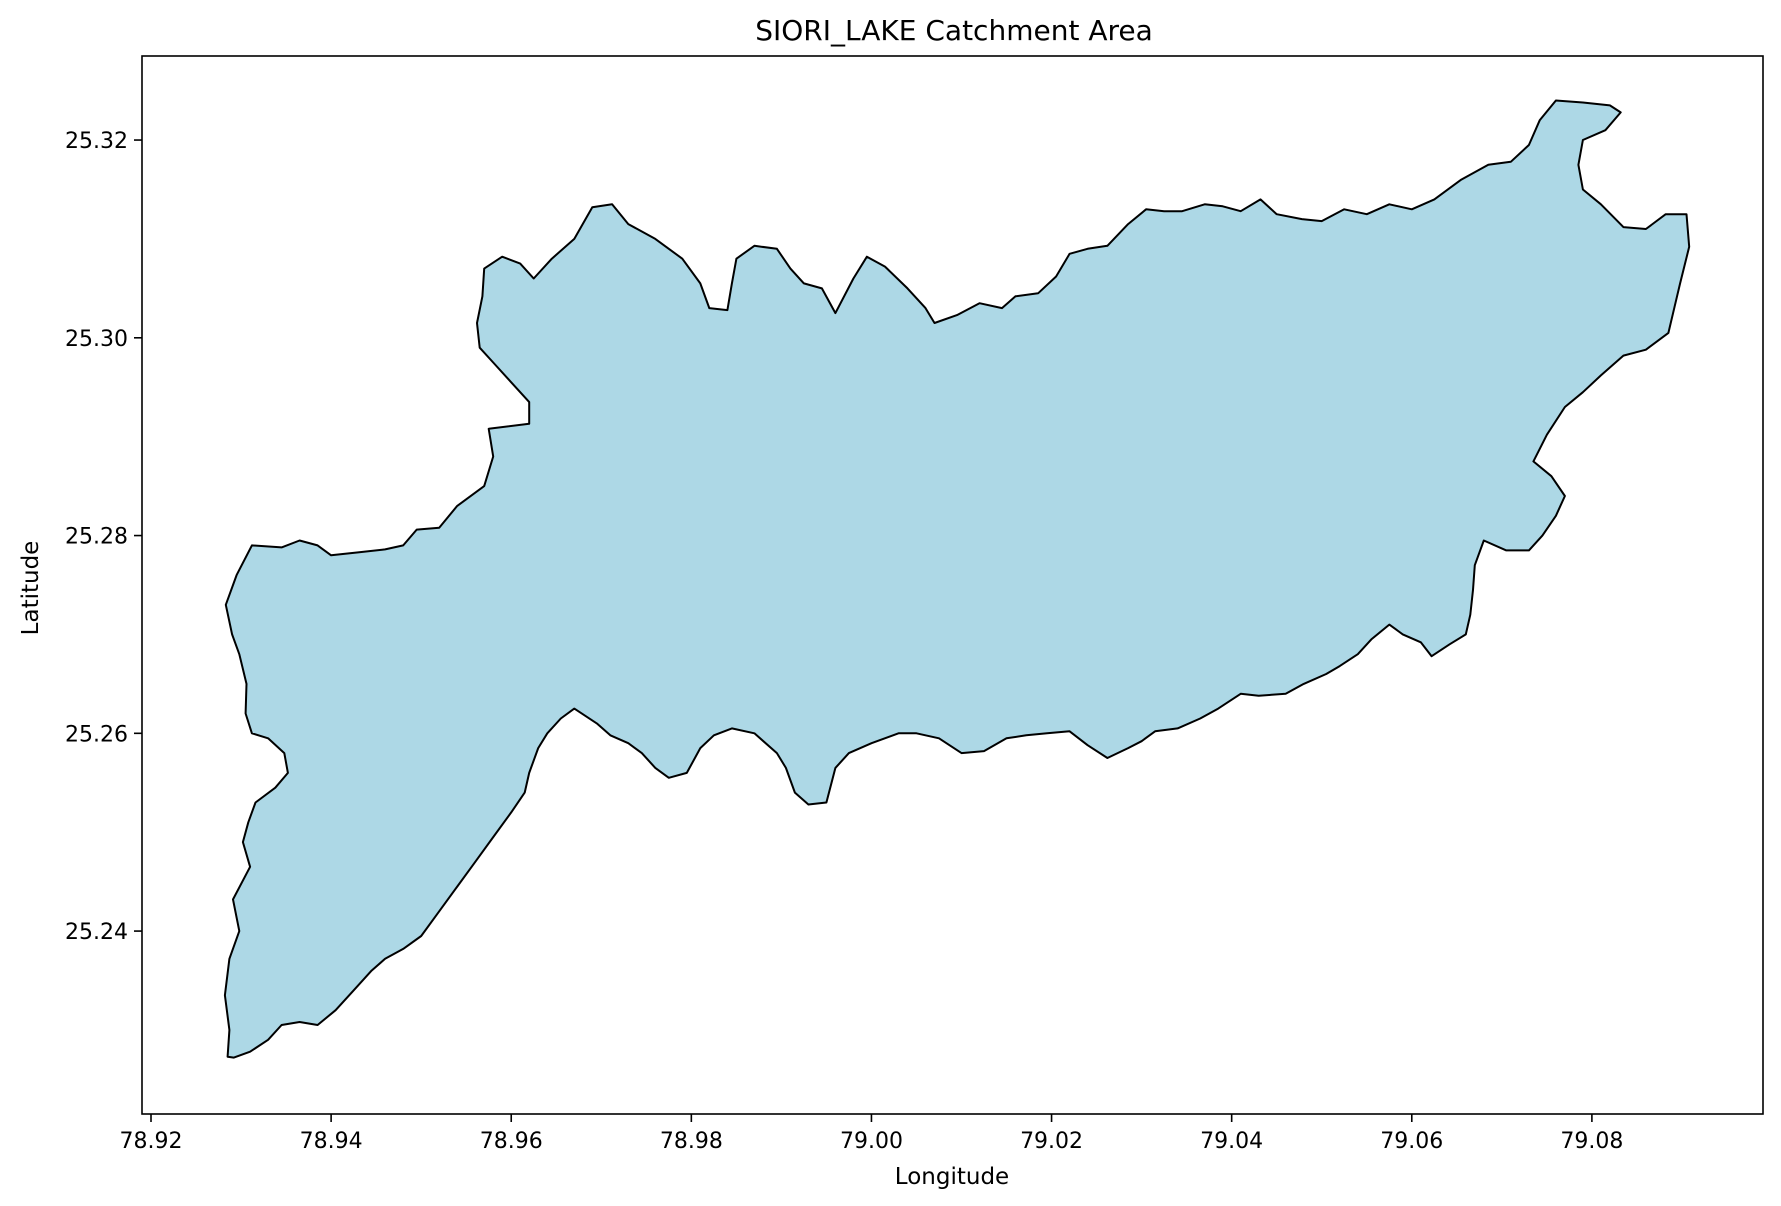  I want to click on y-tick-label: 25.32, so click(96, 141).